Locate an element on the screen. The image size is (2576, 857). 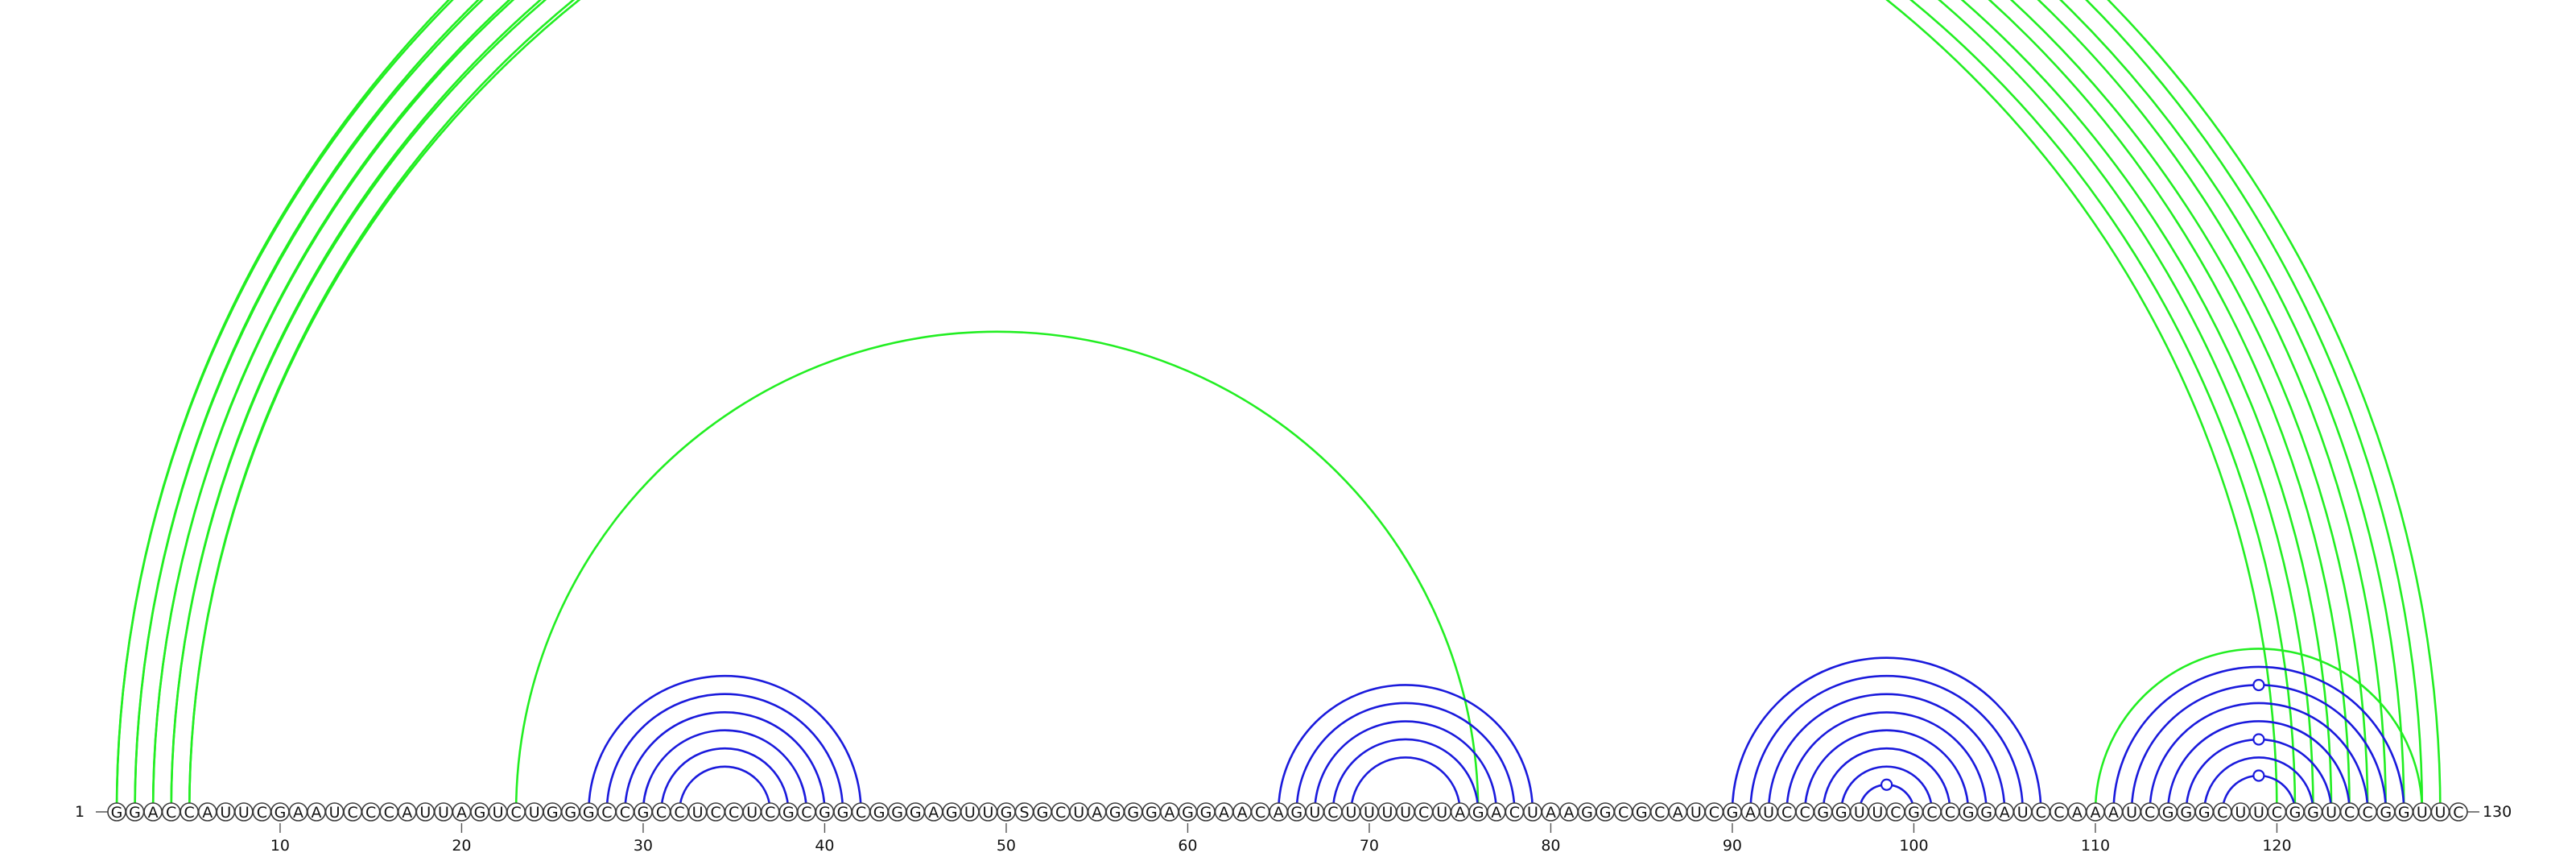
axis-tick-label: 80 is located at coordinates (1550, 846).